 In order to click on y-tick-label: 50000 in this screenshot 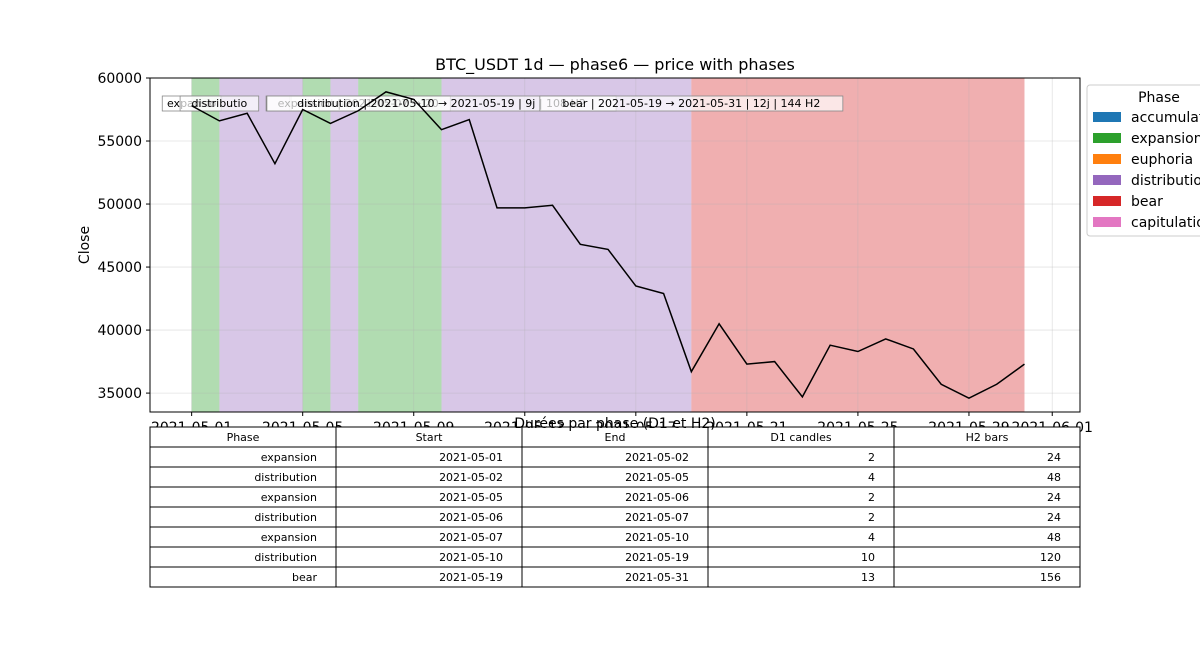, I will do `click(119, 205)`.